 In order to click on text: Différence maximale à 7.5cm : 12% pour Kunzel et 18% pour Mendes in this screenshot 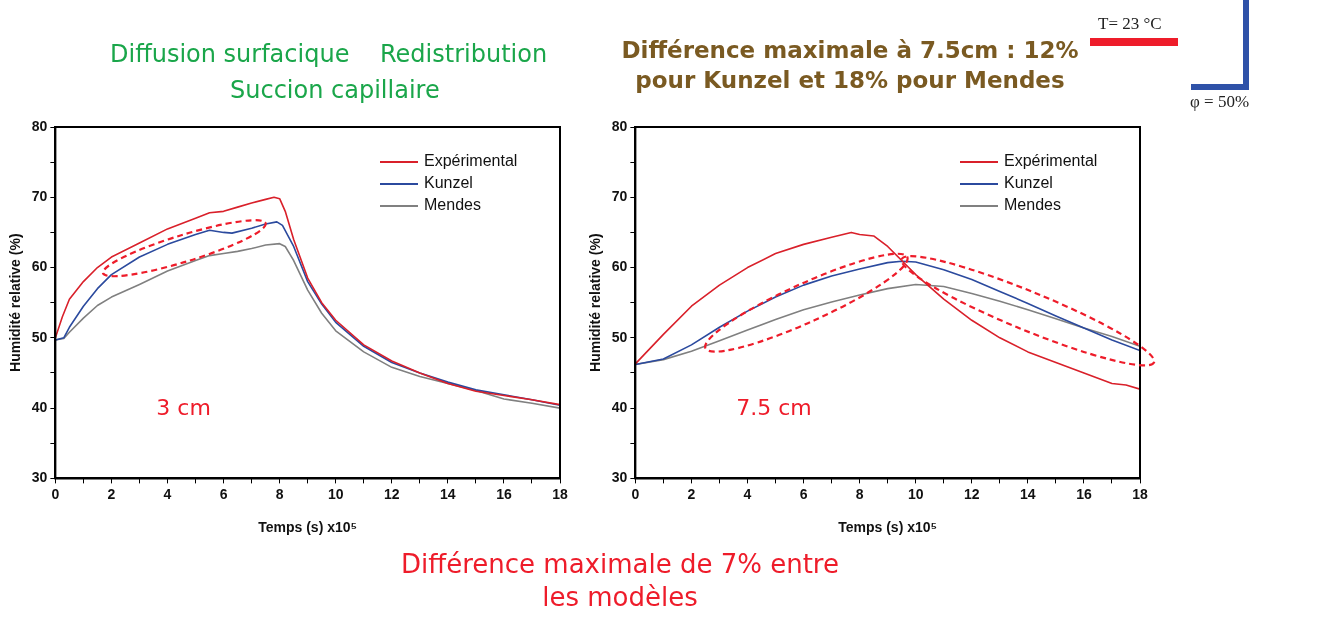, I will do `click(850, 65)`.